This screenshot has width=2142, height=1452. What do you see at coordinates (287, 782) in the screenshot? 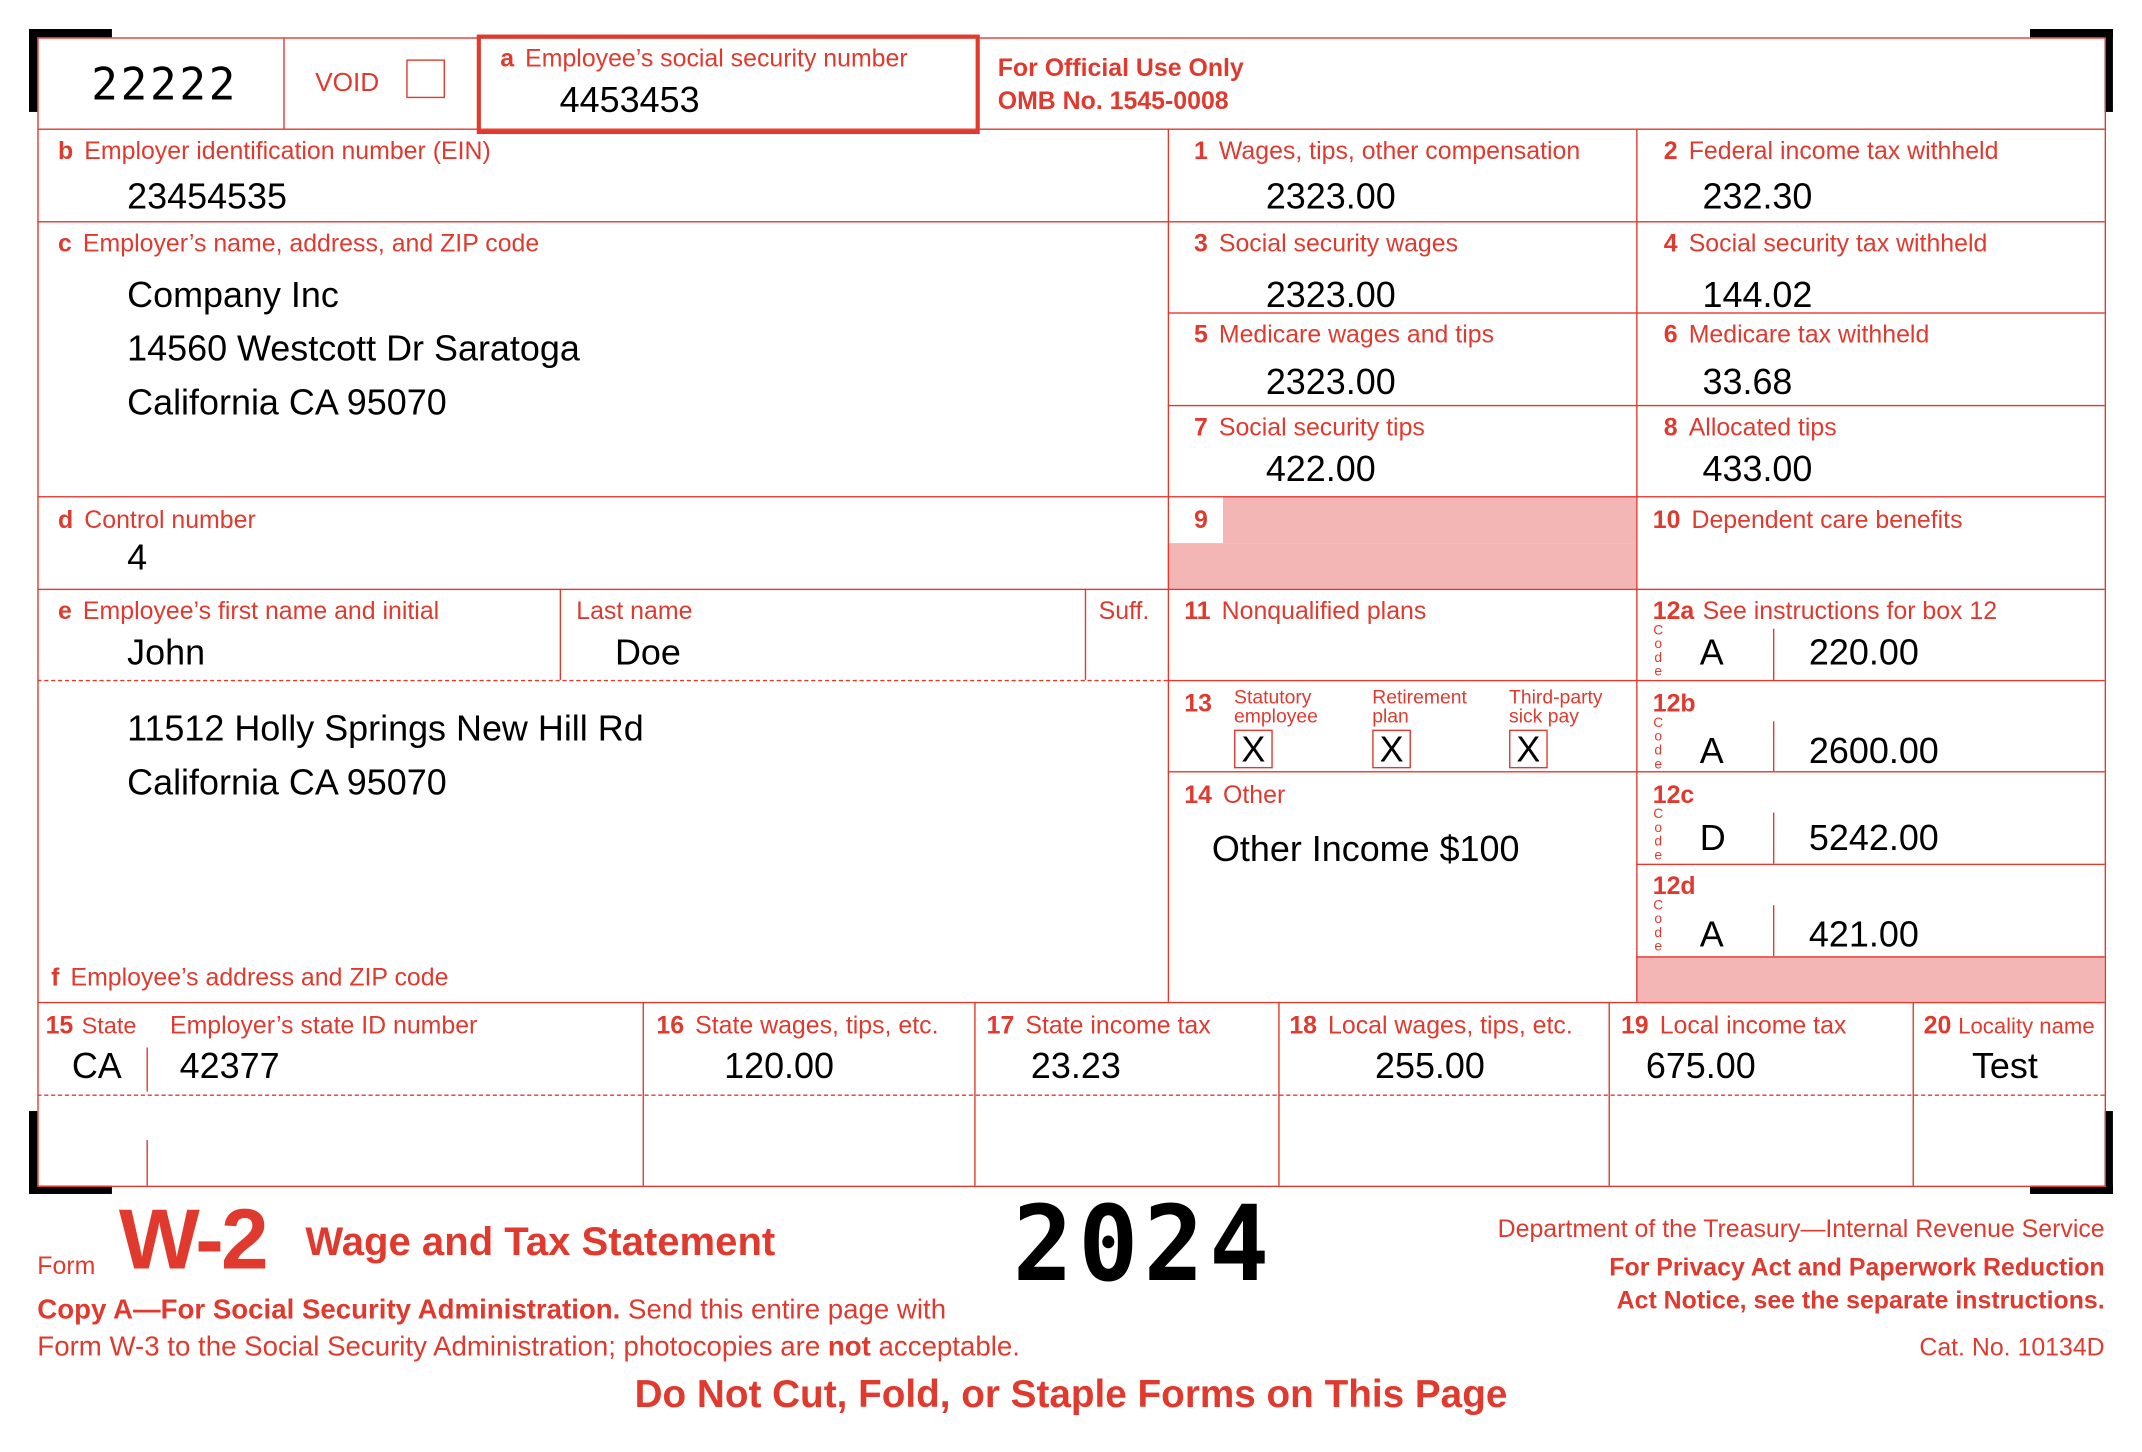
I see `employee-city: California CA 95070` at bounding box center [287, 782].